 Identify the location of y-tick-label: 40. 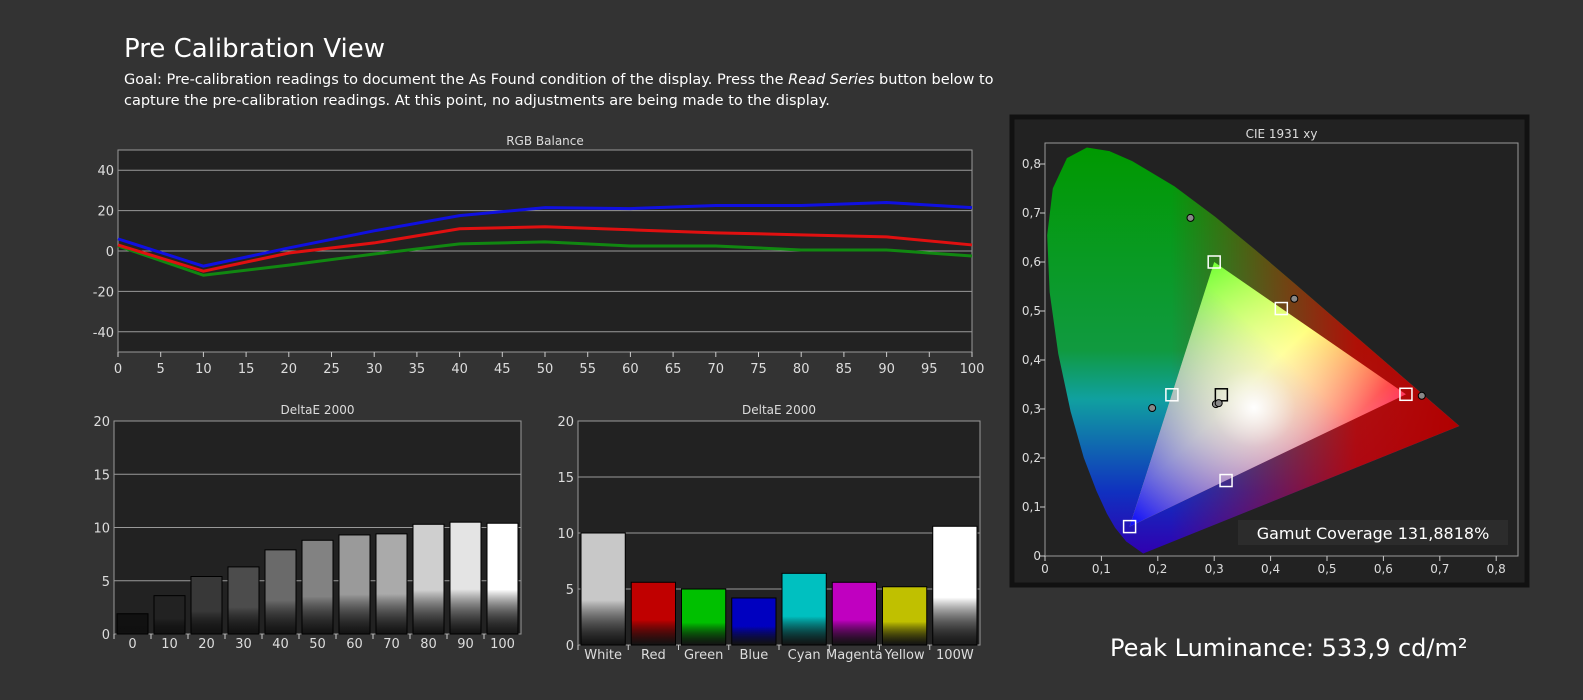
(105, 171).